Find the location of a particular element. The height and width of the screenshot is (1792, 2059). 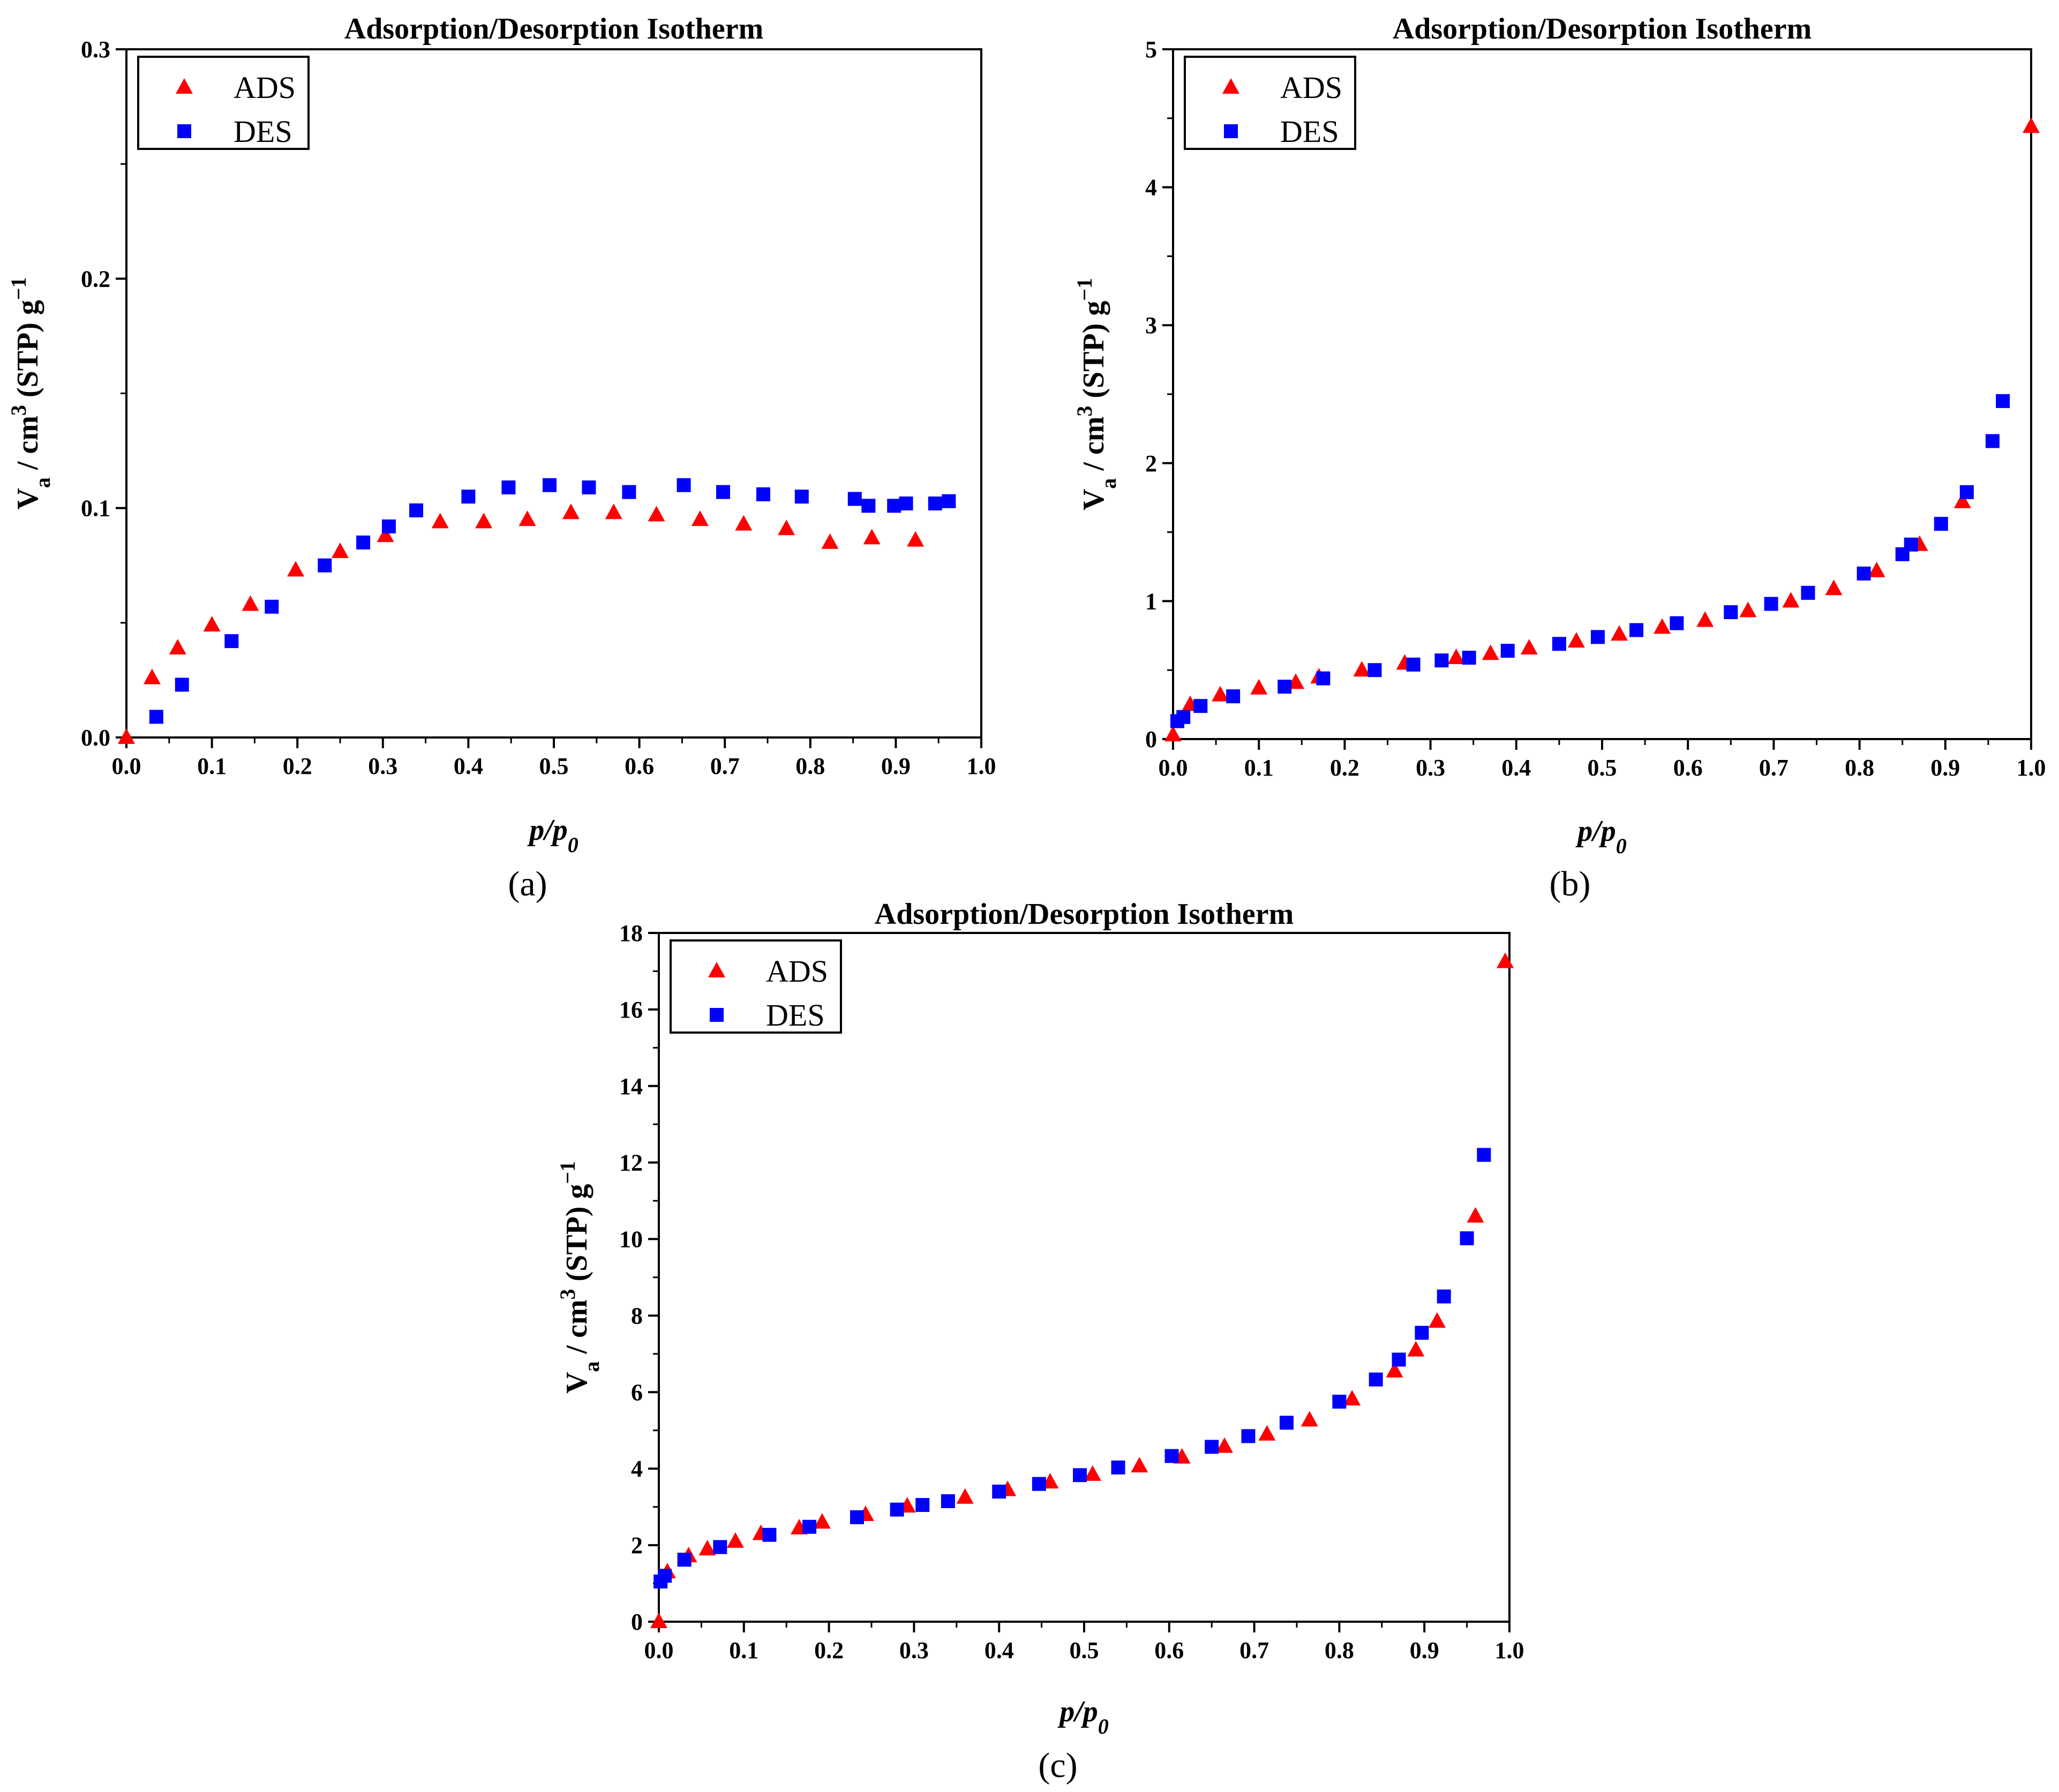

y-tick-label: 8 is located at coordinates (637, 1315).